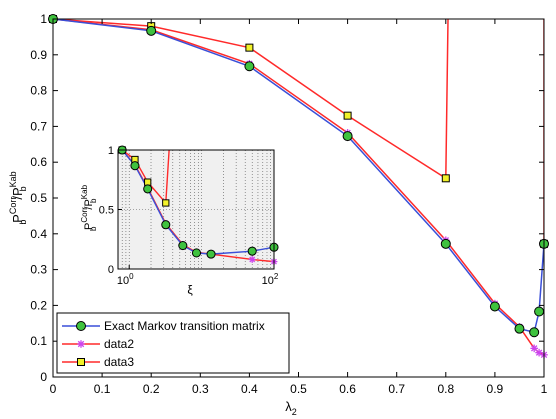 The height and width of the screenshot is (419, 556). I want to click on main-y-axis-label: PCorrb/PKabb, so click(18, 197).